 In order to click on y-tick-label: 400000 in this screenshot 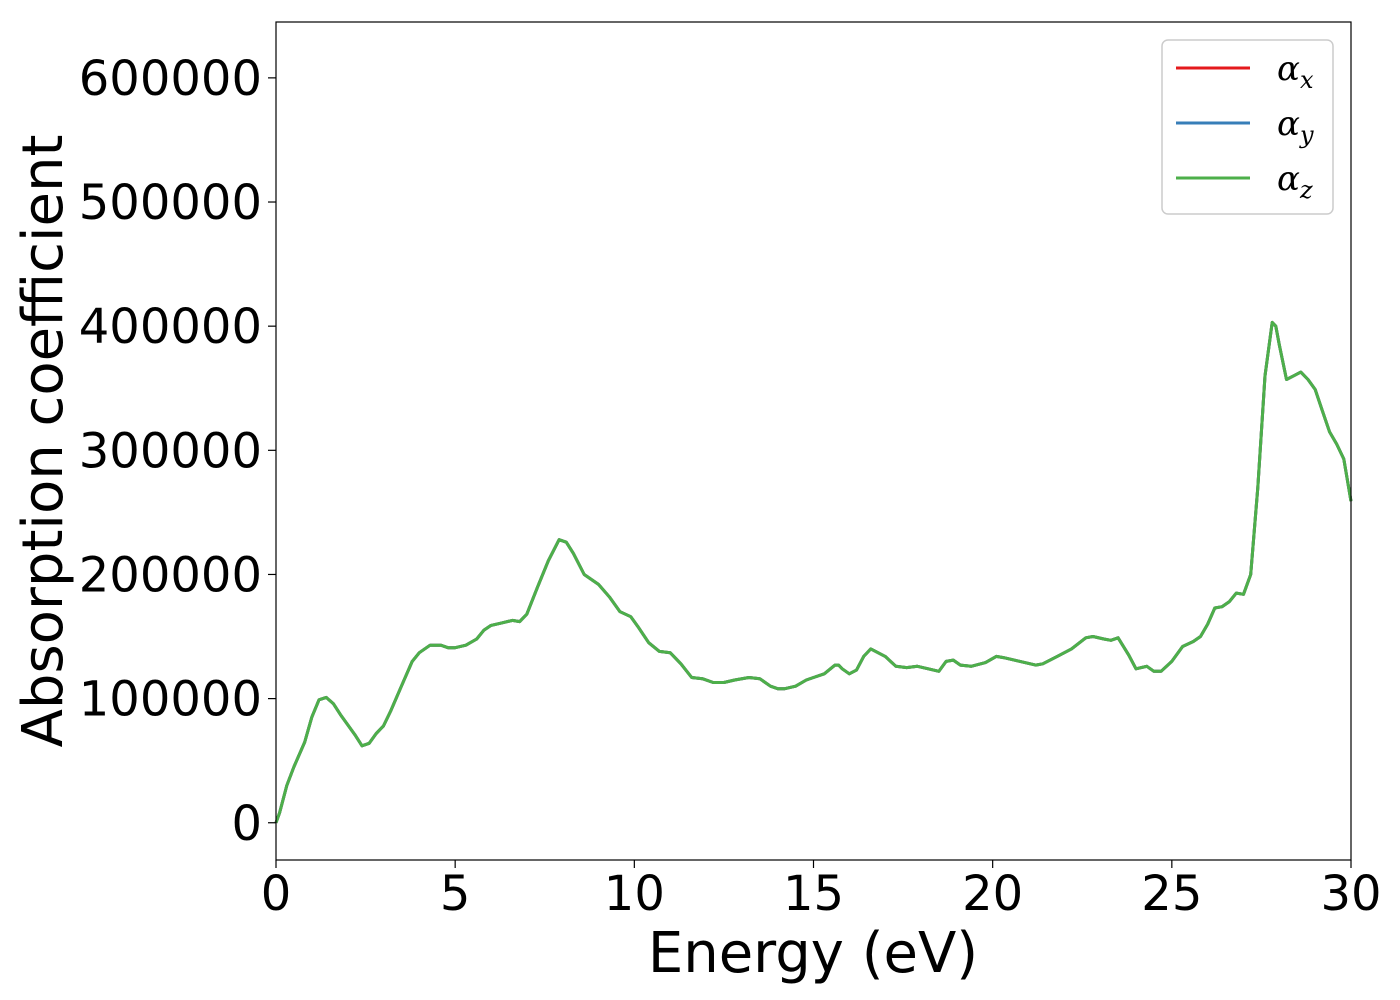, I will do `click(170, 327)`.